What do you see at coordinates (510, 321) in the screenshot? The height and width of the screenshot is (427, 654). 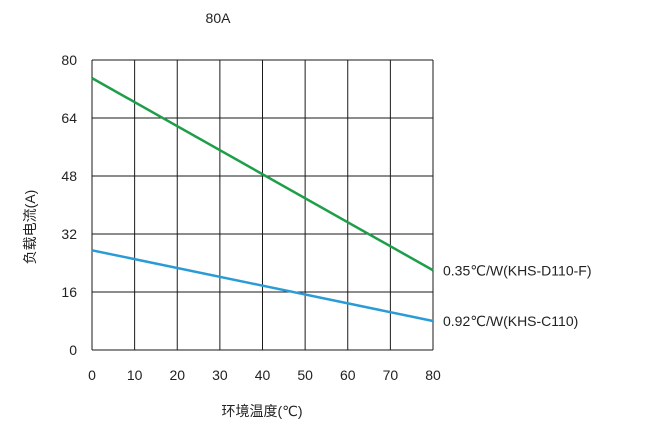 I see `series-label: 0.92℃/W(KHS-C110)` at bounding box center [510, 321].